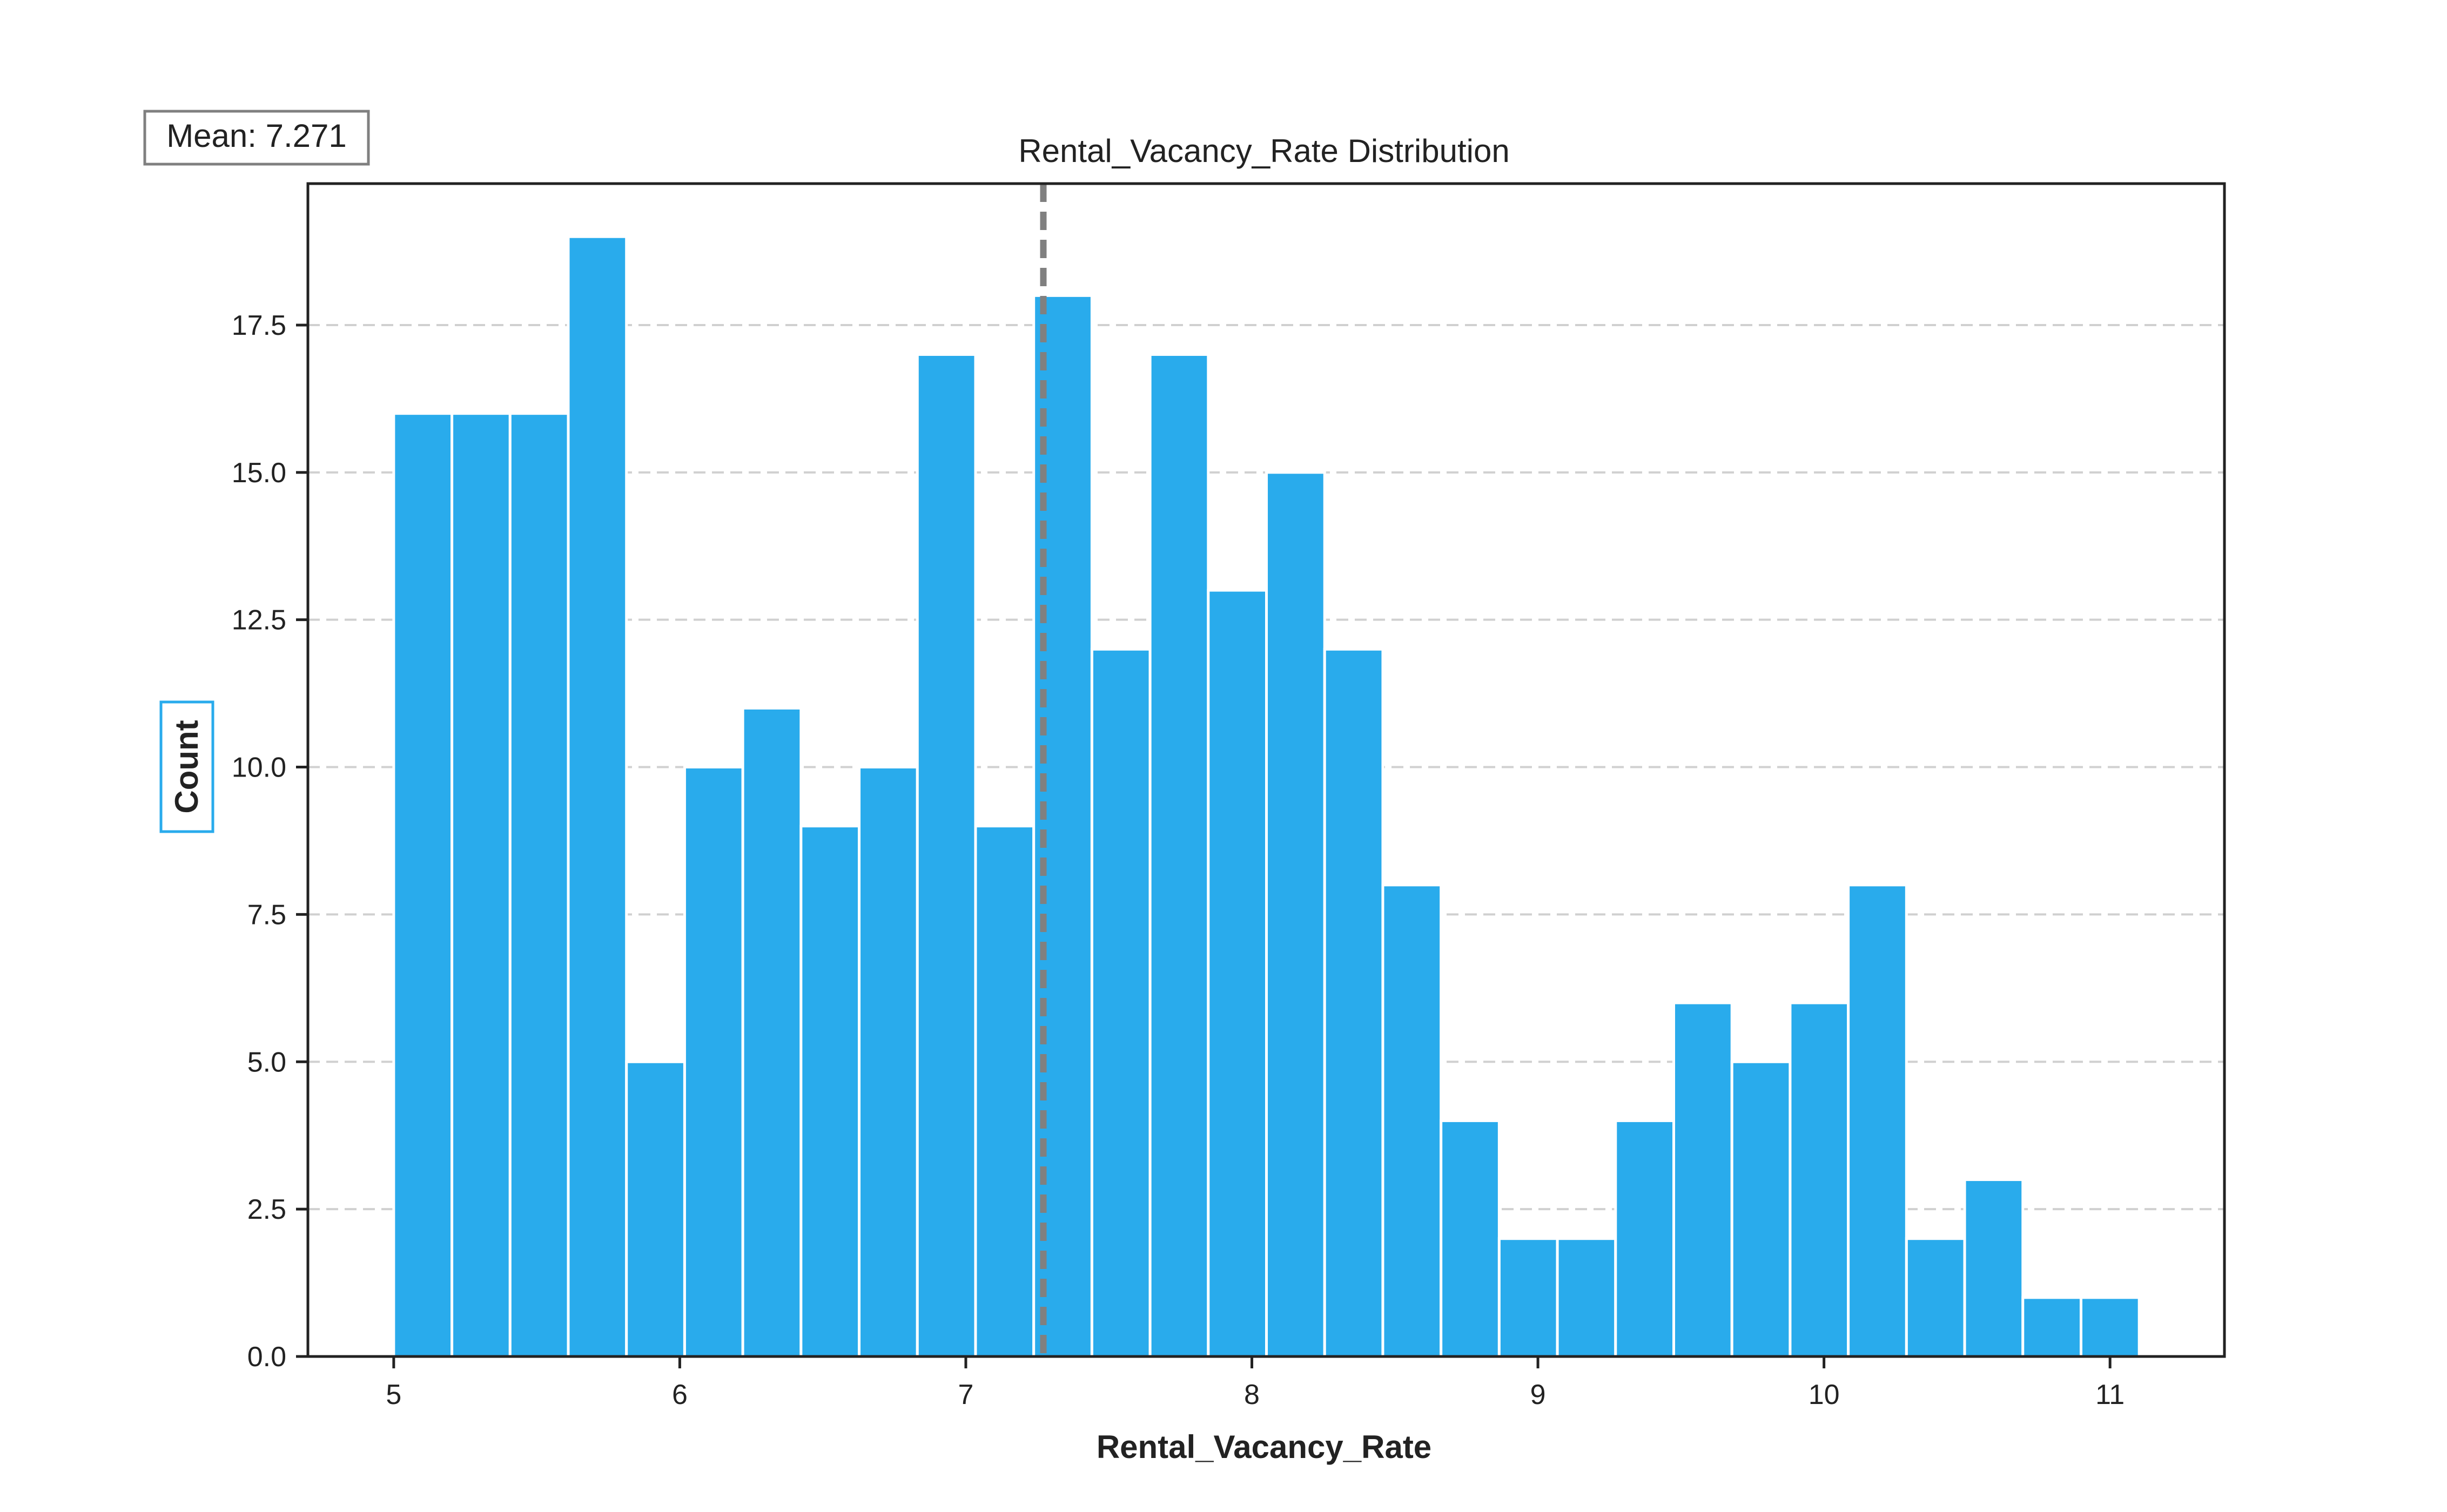  Describe the element at coordinates (1263, 151) in the screenshot. I see `chart-title: Rental_Vacancy_Rate Distribution` at that location.